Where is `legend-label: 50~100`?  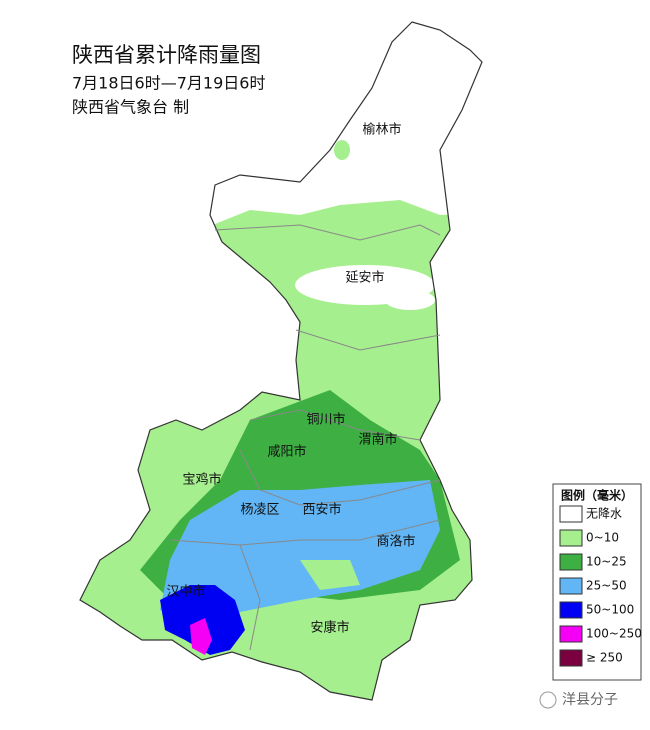
legend-label: 50~100 is located at coordinates (610, 610).